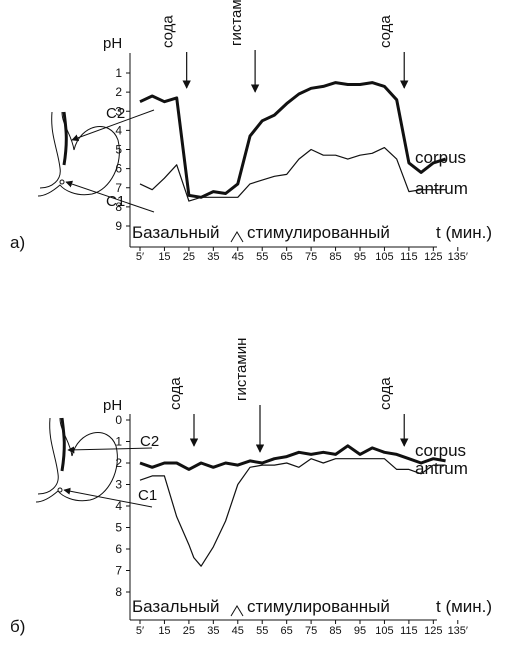  Describe the element at coordinates (335, 631) in the screenshot. I see `x-tick-label-b-8: 85` at that location.